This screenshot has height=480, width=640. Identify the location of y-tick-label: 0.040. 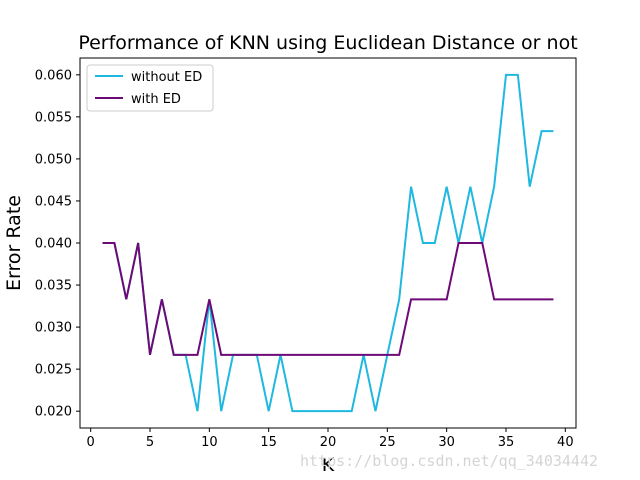
(53, 244).